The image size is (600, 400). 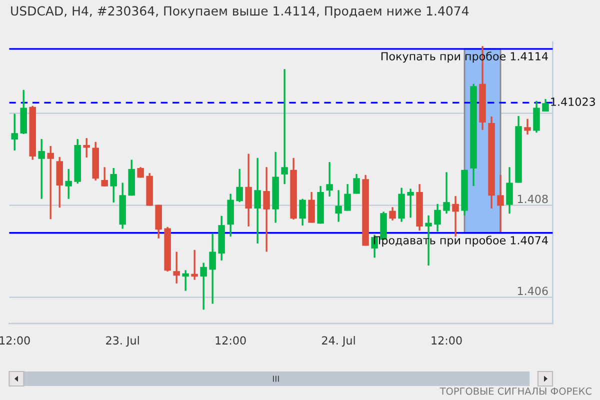 I want to click on x-tick-label: 23. Jul, so click(x=122, y=341).